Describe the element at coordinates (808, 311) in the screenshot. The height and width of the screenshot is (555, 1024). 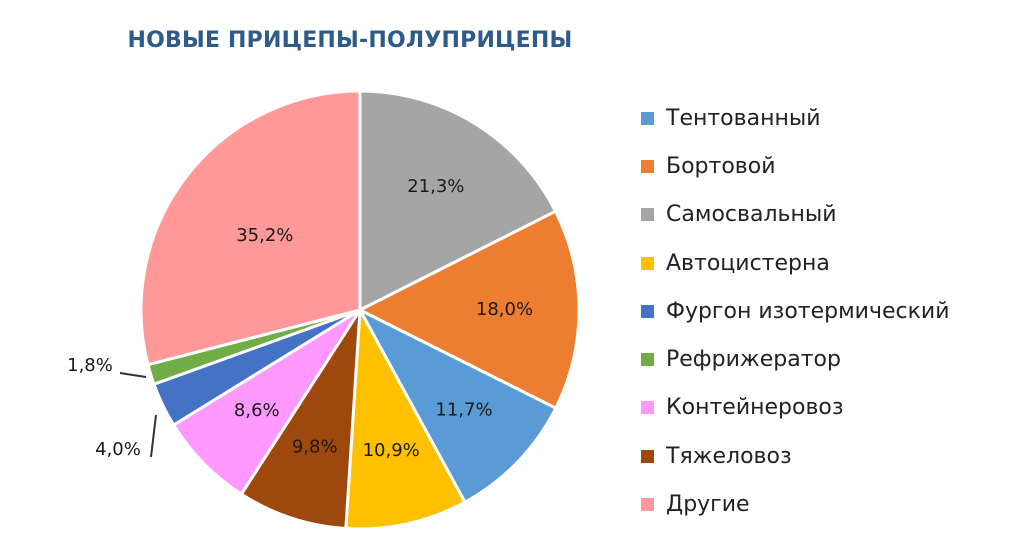
I see `legend-label: Фургон изотермический` at that location.